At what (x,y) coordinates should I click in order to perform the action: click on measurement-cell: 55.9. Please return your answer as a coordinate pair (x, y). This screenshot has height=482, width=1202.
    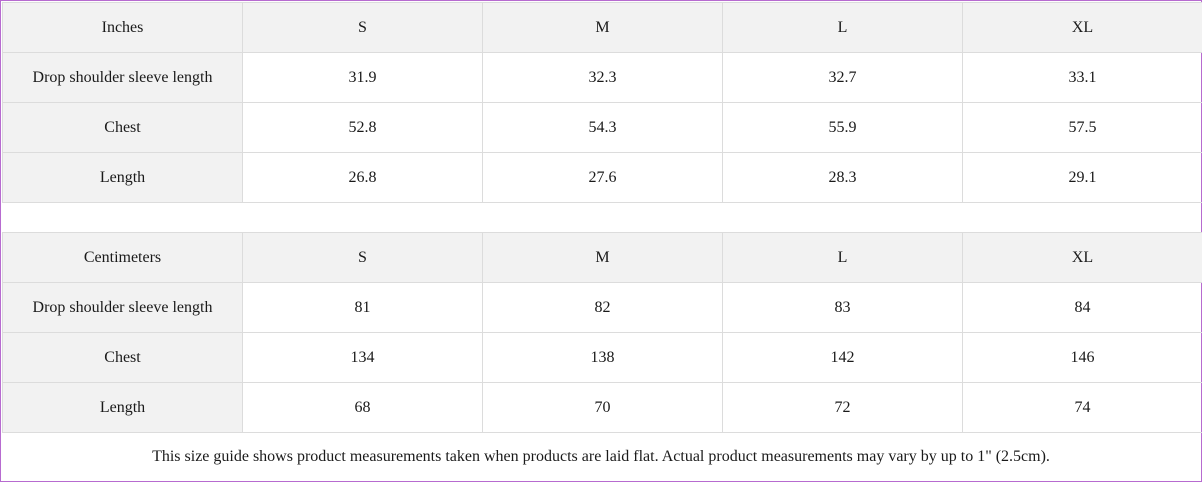
    Looking at the image, I should click on (842, 127).